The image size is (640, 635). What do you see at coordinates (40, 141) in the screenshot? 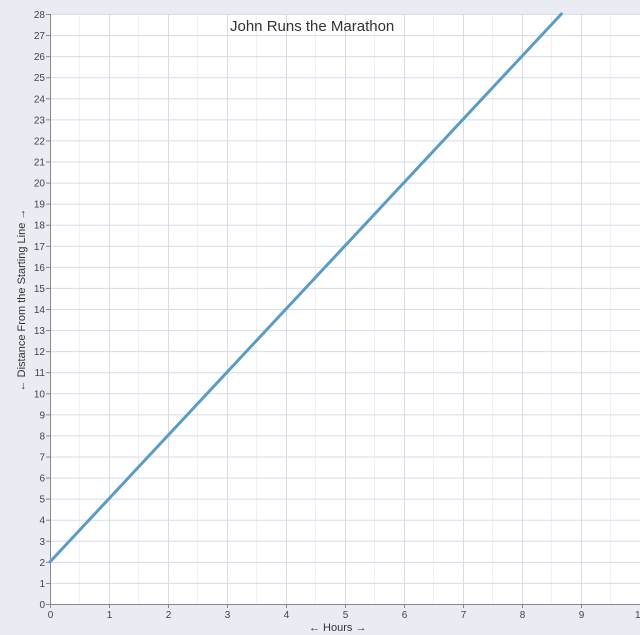
I see `y-tick-label: 22` at bounding box center [40, 141].